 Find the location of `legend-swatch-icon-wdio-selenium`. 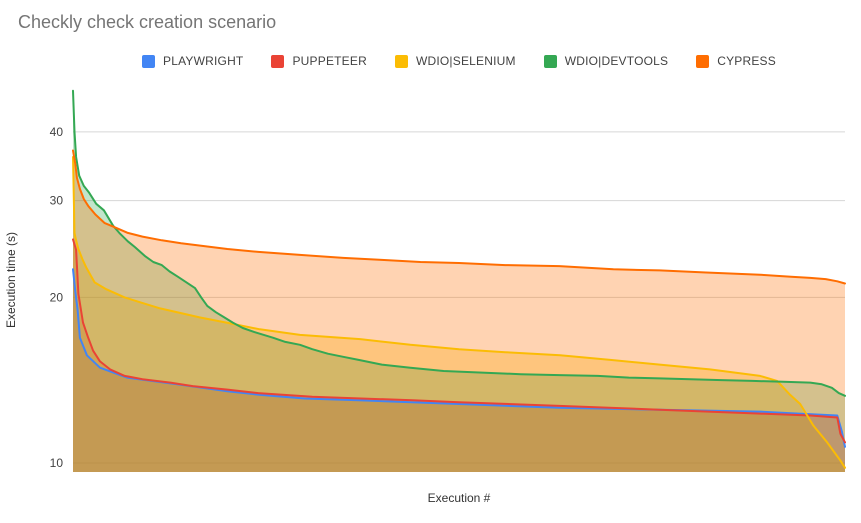

legend-swatch-icon-wdio-selenium is located at coordinates (401, 61).